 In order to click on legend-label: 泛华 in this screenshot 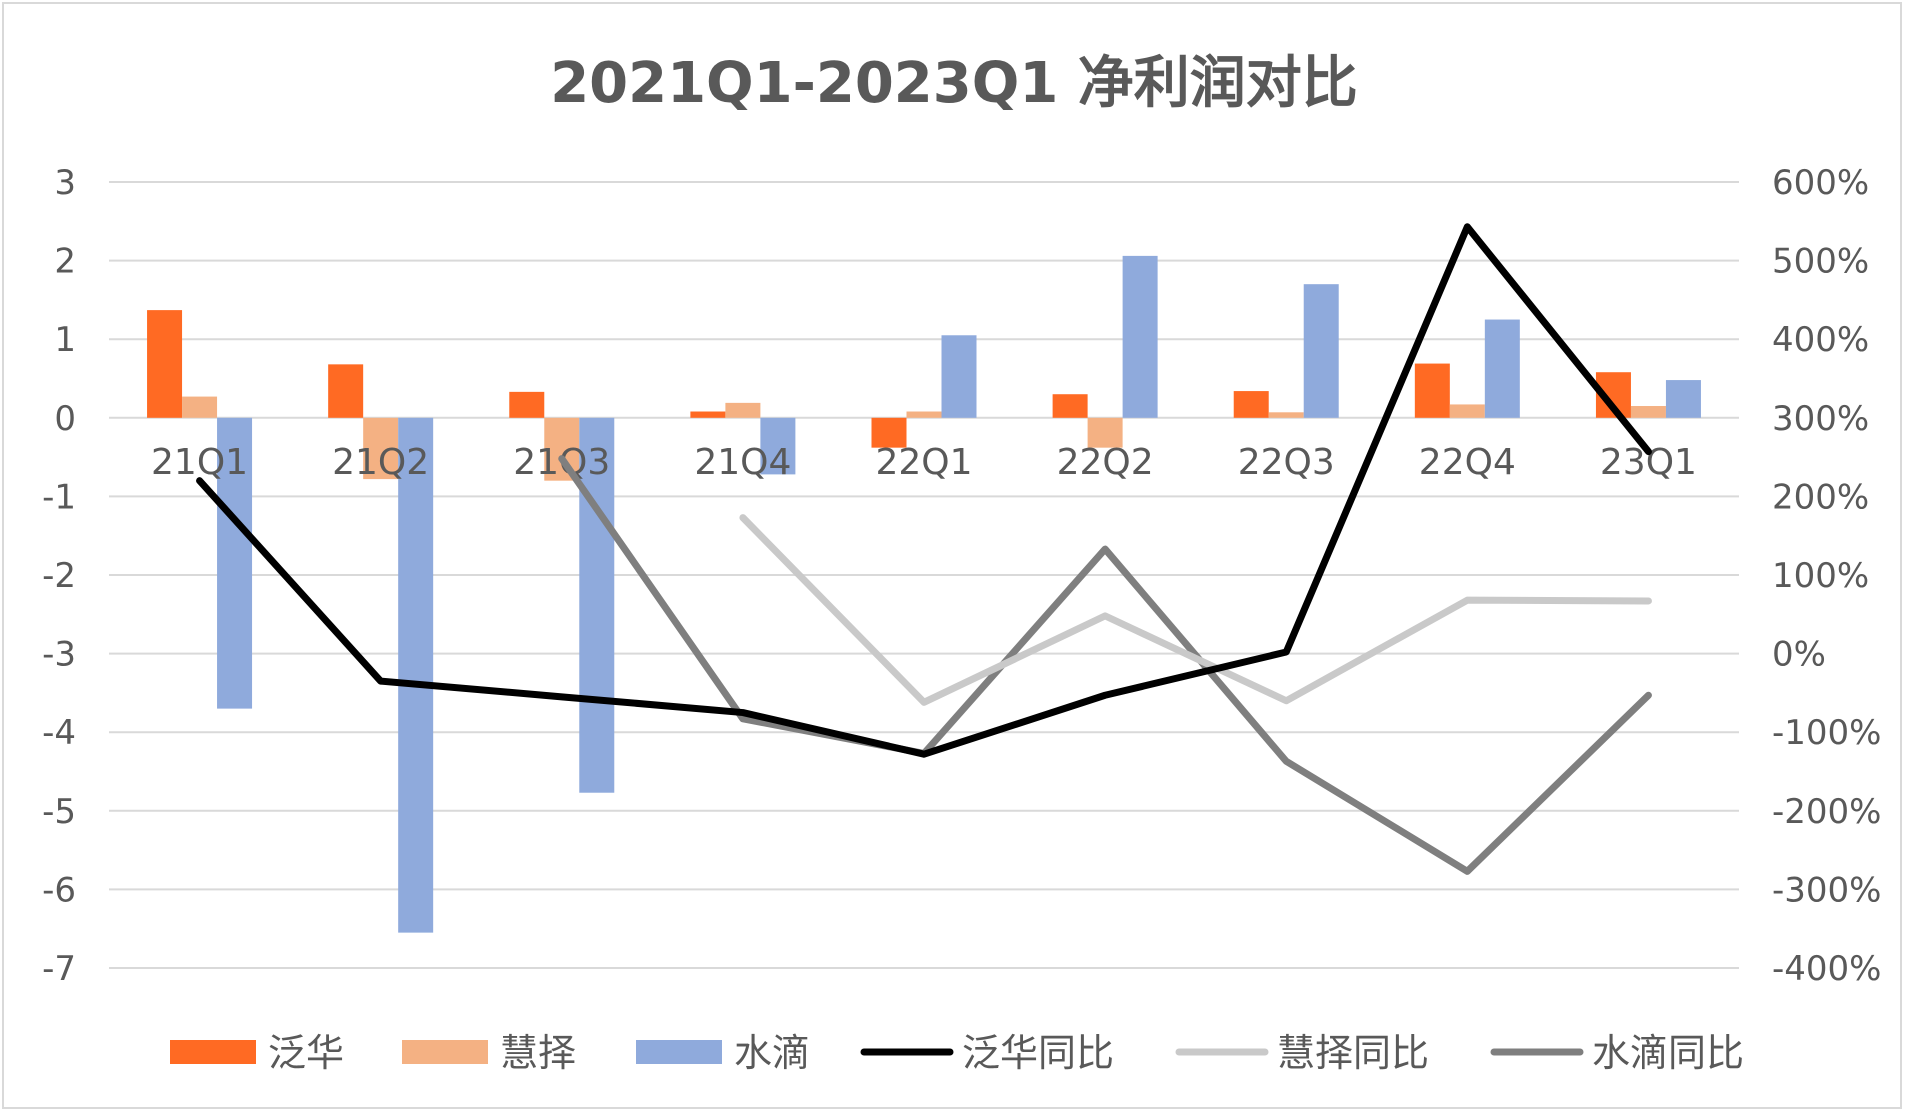, I will do `click(306, 1053)`.